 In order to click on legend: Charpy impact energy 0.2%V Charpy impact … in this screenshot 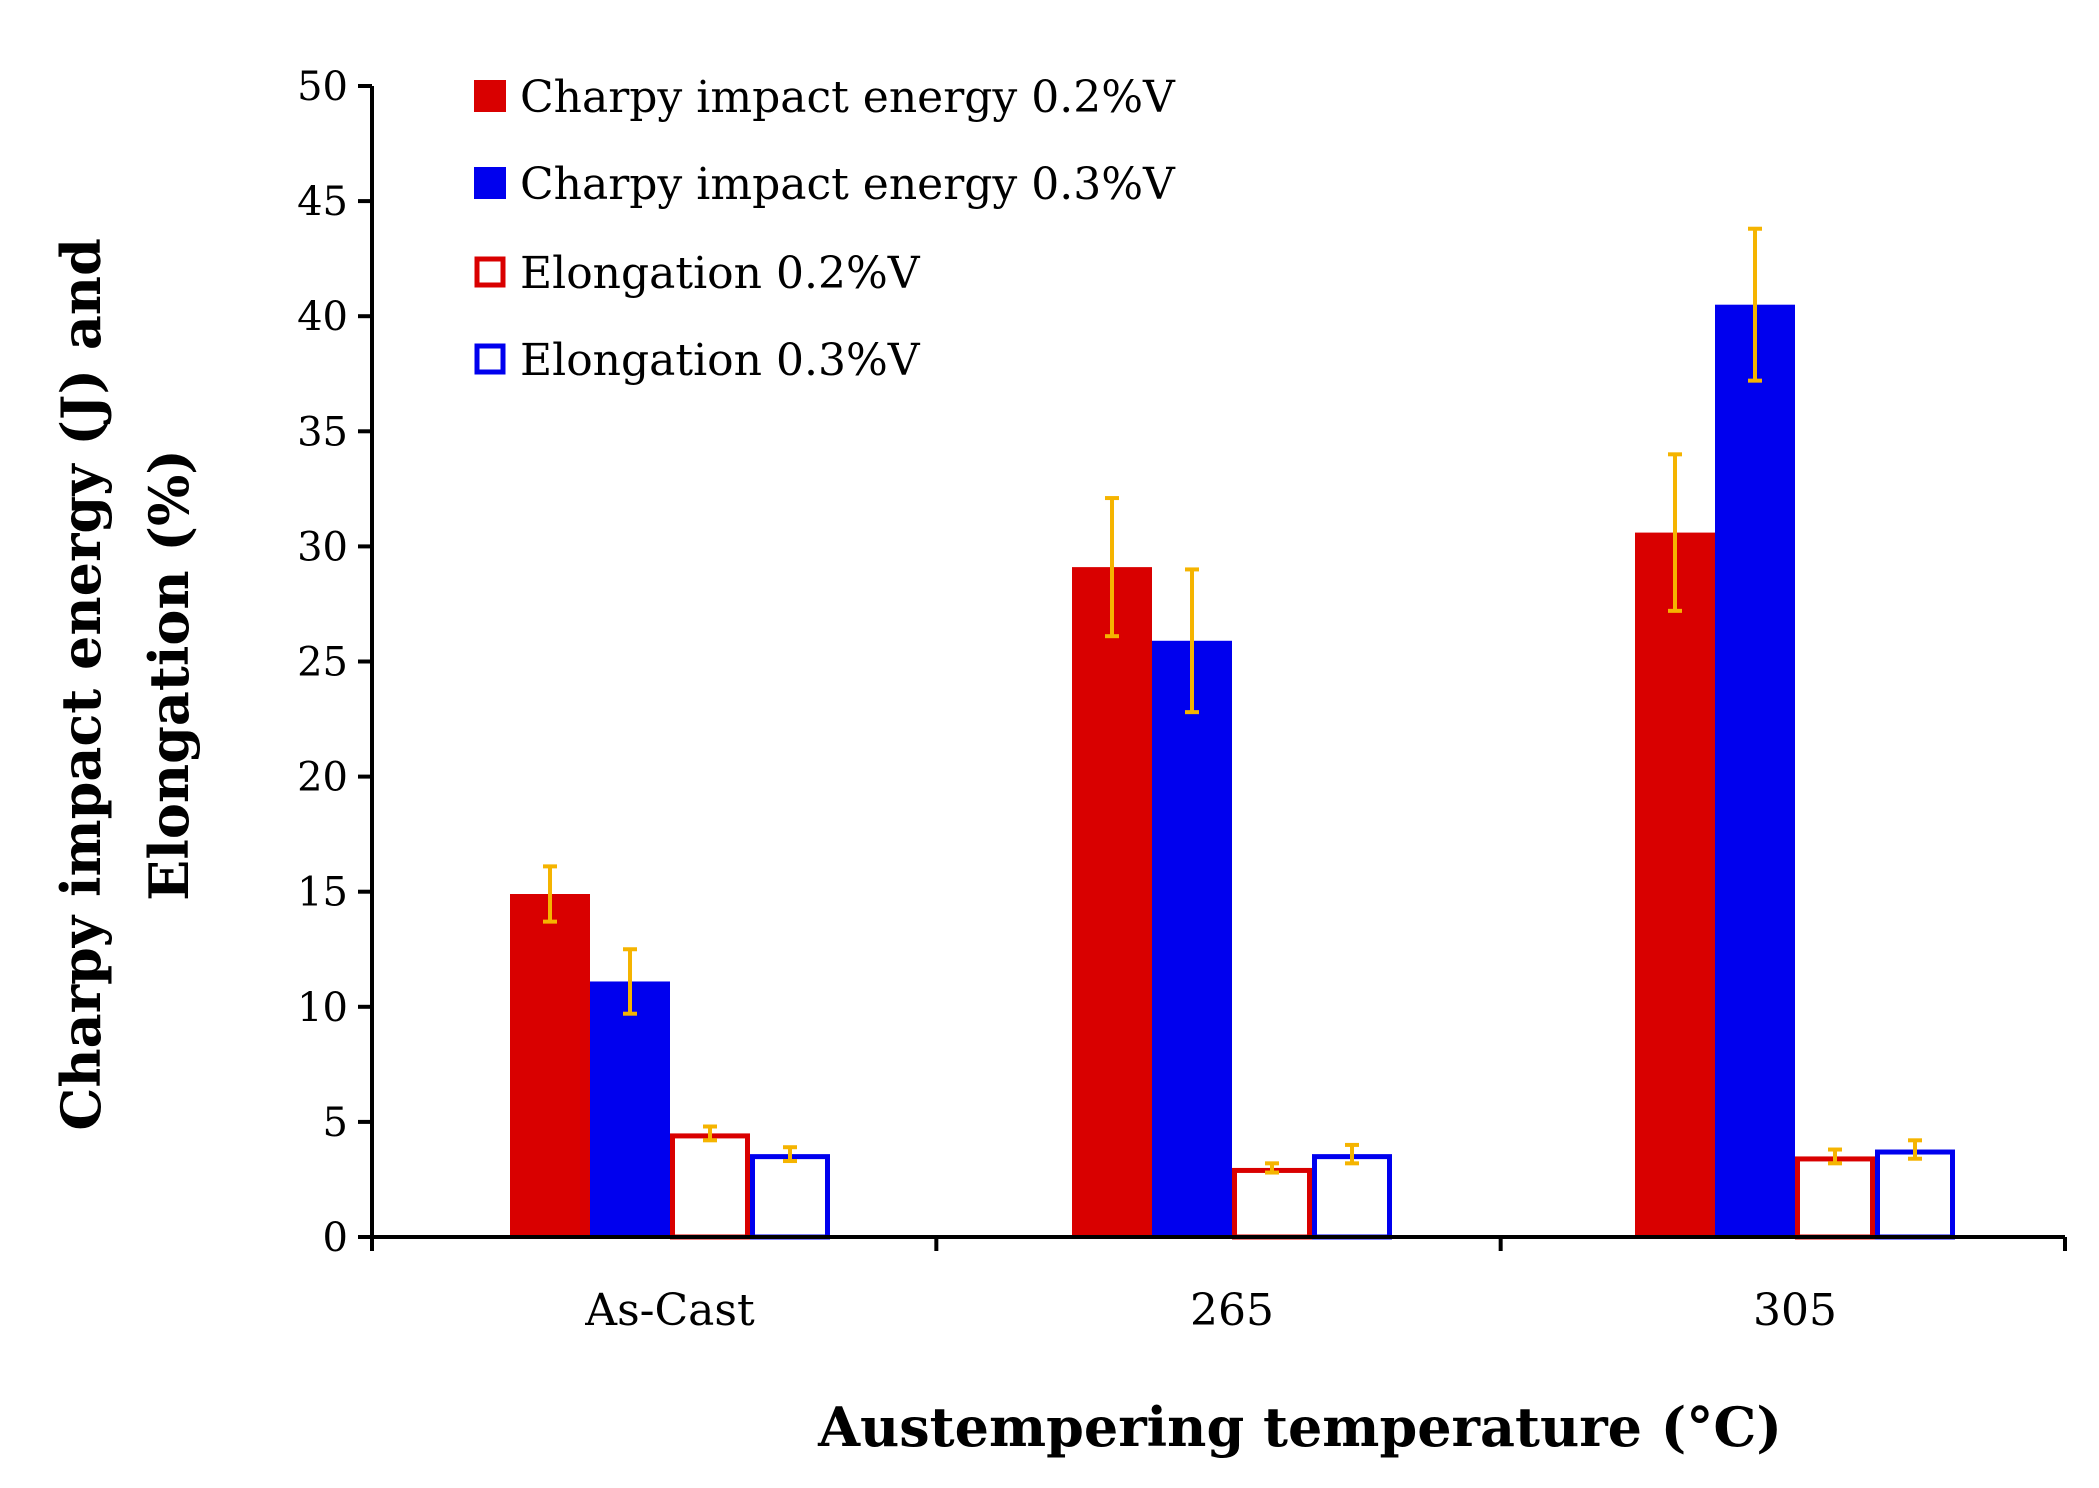, I will do `click(825, 229)`.